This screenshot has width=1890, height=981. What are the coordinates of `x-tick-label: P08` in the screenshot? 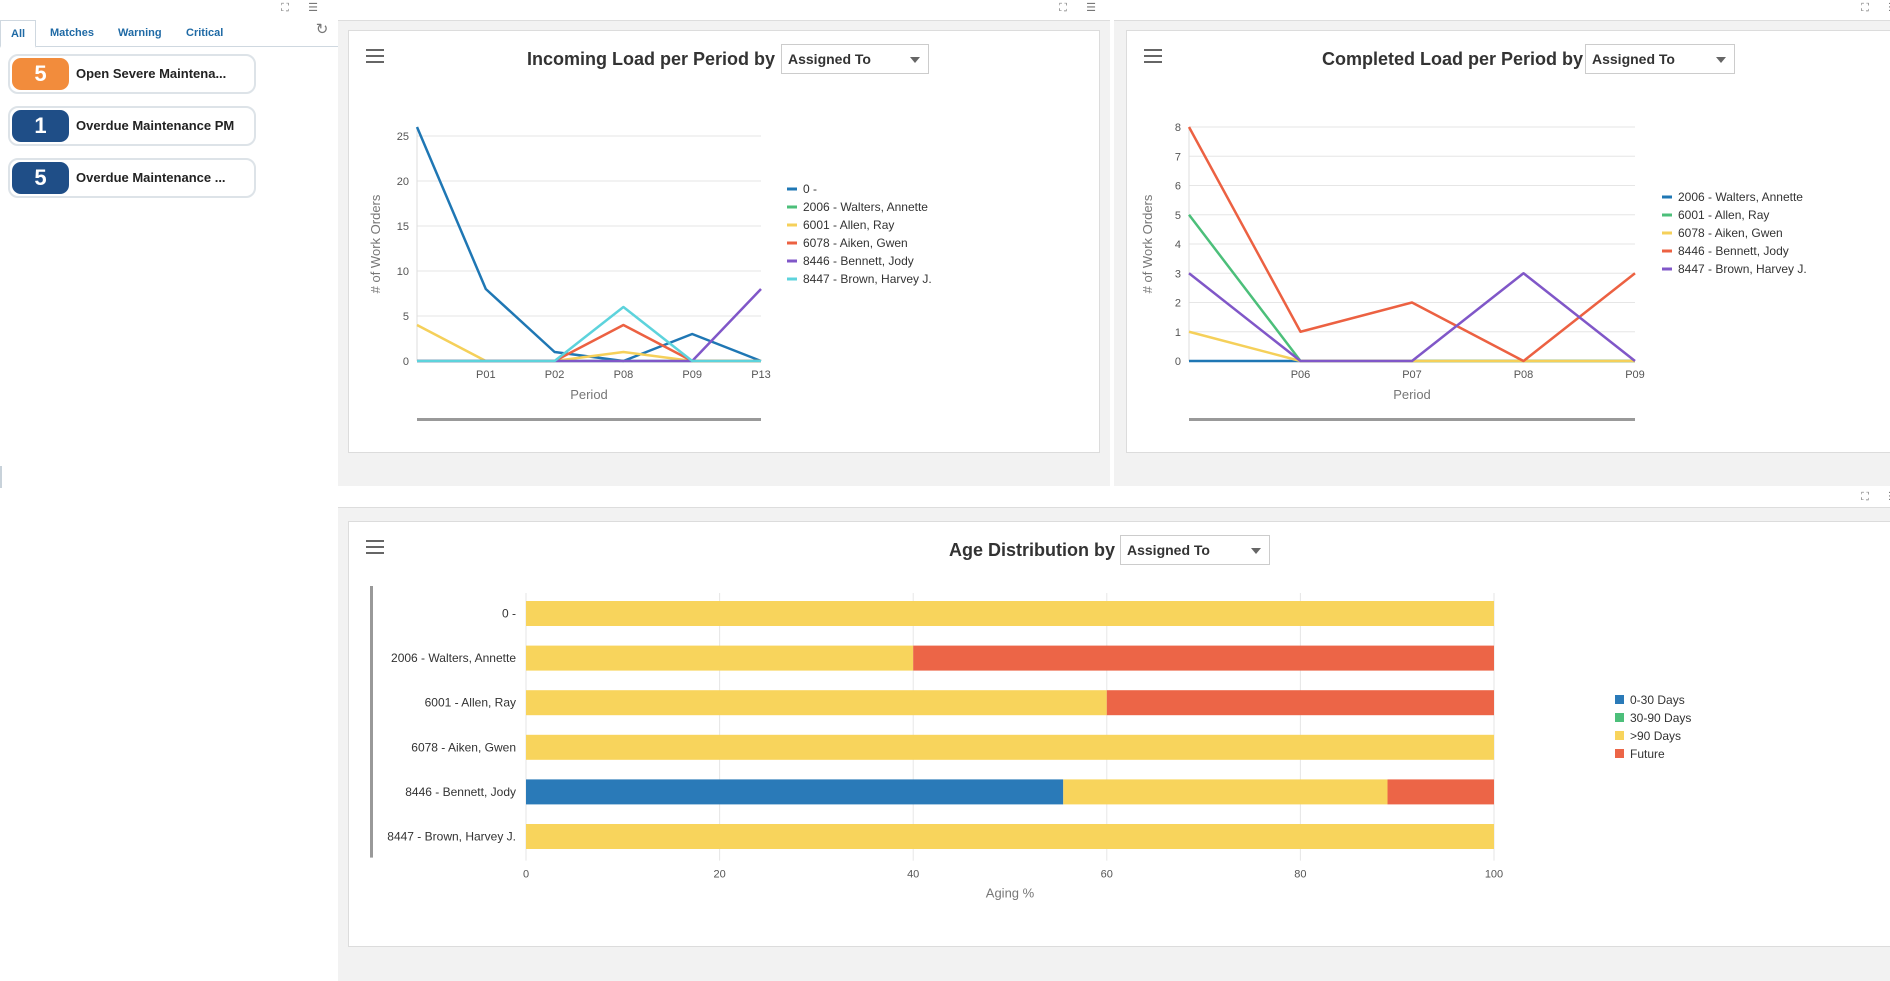 It's located at (1524, 375).